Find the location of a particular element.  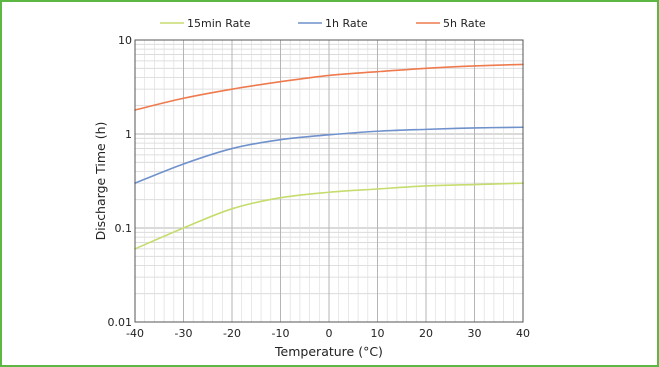

x-tick-label: -20 is located at coordinates (232, 333).